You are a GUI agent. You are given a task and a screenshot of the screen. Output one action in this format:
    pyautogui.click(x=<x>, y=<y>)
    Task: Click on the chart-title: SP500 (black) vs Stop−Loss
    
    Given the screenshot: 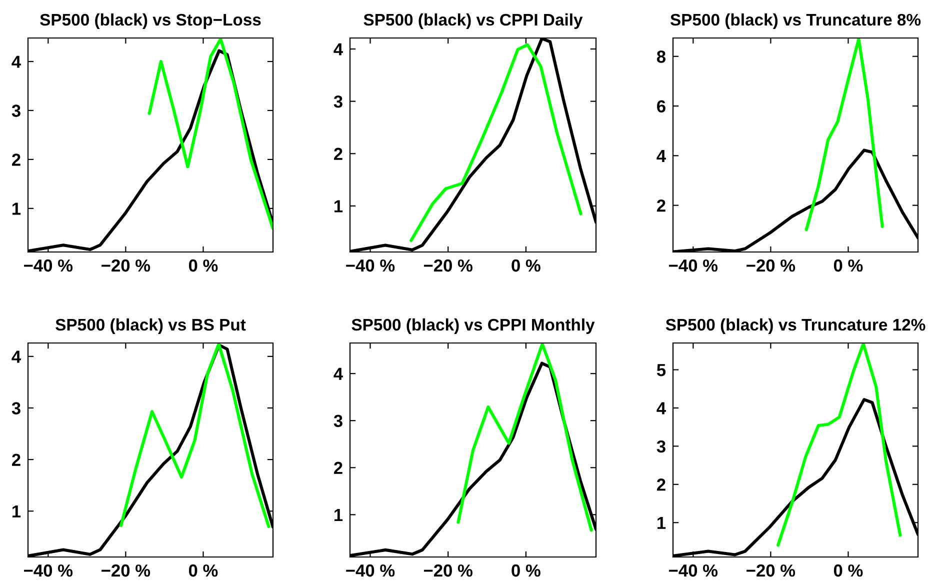 What is the action you would take?
    pyautogui.click(x=150, y=21)
    